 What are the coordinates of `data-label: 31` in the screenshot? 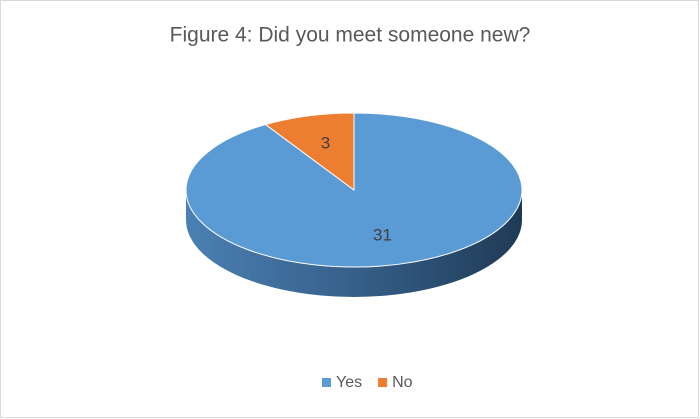 It's located at (382, 234).